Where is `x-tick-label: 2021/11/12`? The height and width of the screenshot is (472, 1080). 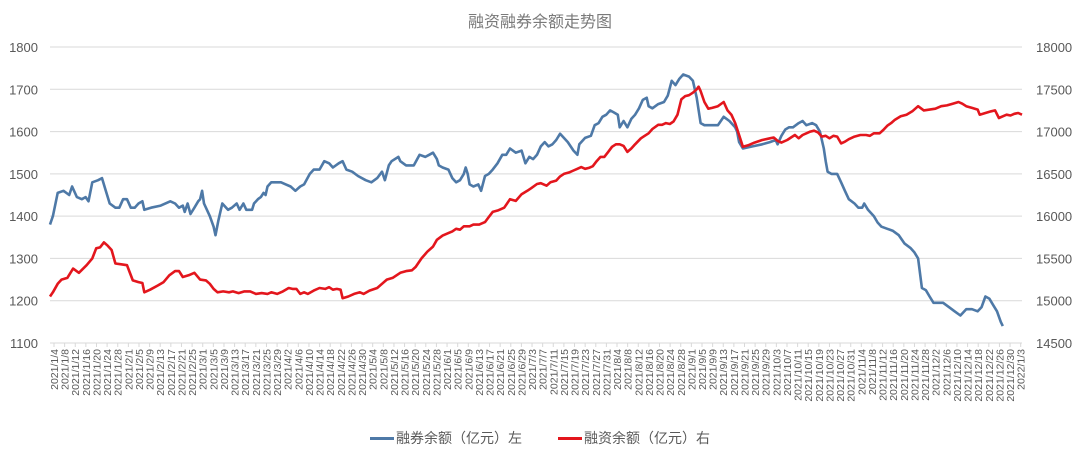
x-tick-label: 2021/11/12 is located at coordinates (884, 375).